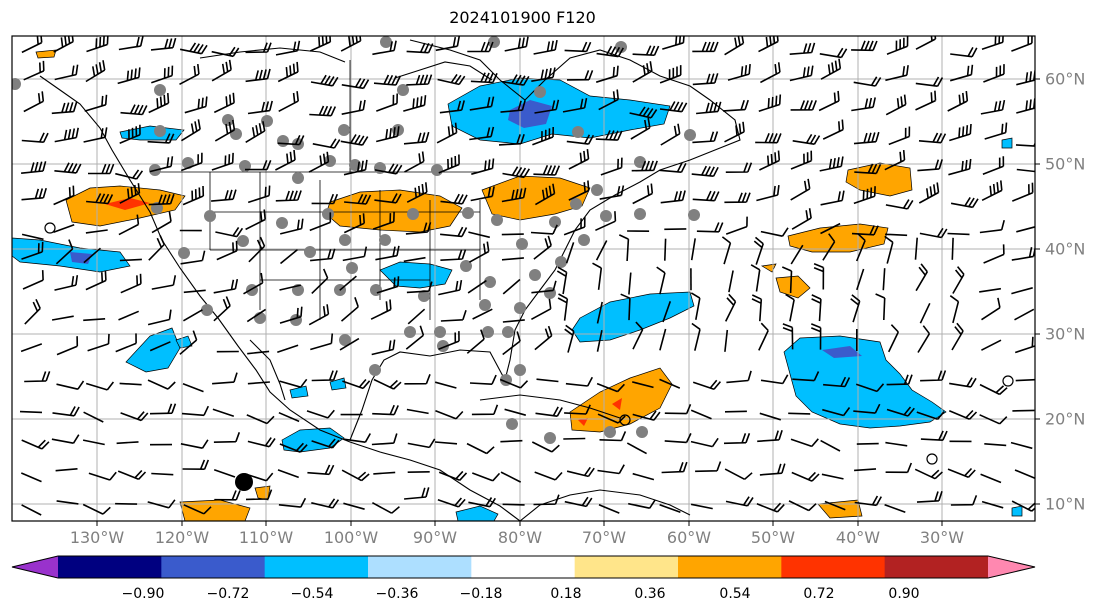 This screenshot has width=1105, height=615. I want to click on lat-label: 50°N, so click(1065, 164).